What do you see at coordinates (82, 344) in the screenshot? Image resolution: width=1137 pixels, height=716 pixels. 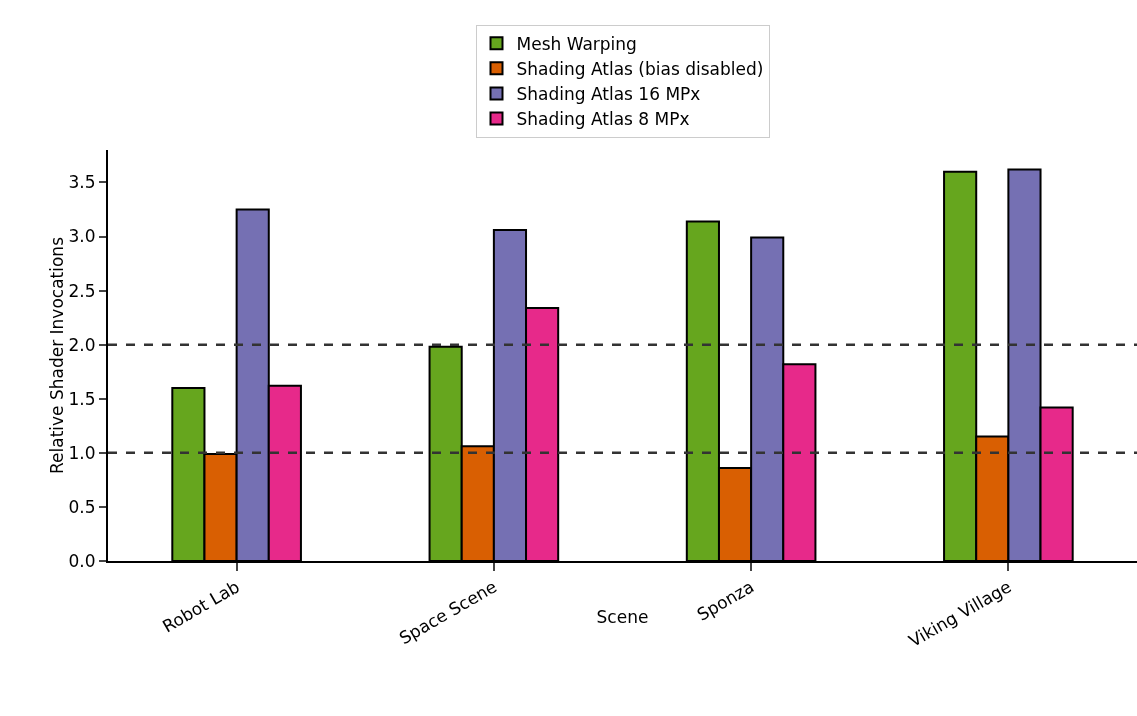 I see `y-tick-label: 2.0` at bounding box center [82, 344].